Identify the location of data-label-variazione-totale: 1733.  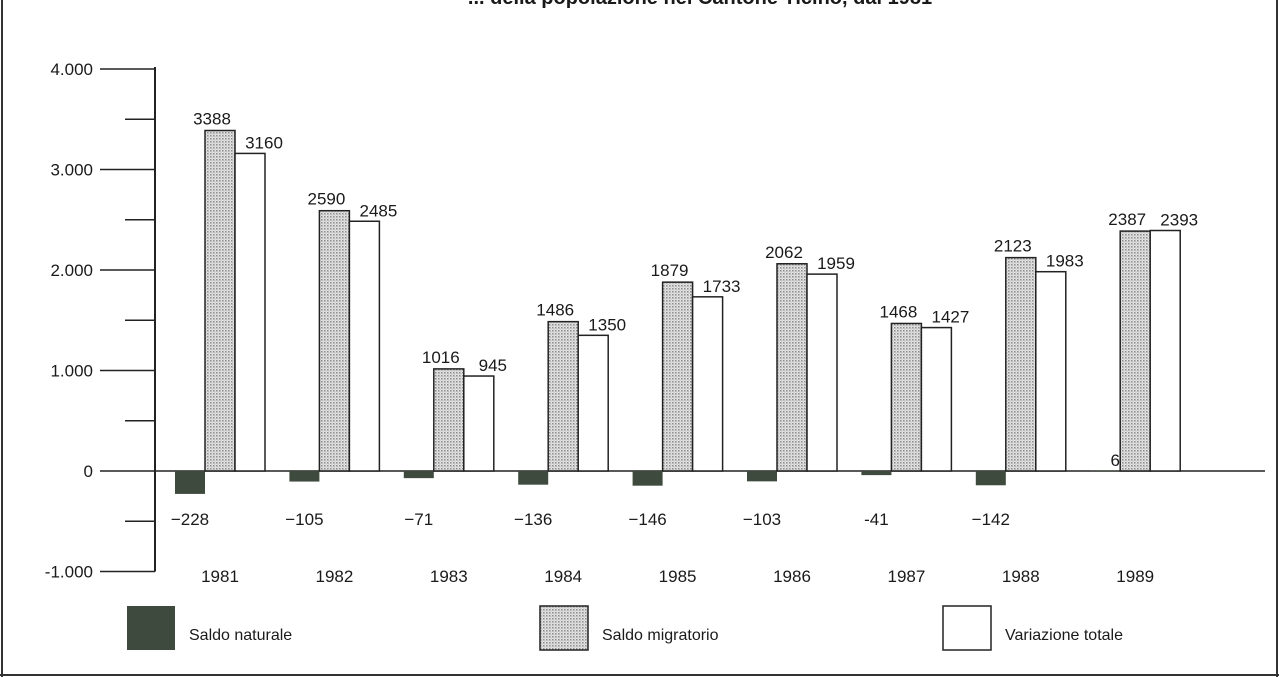
(722, 286).